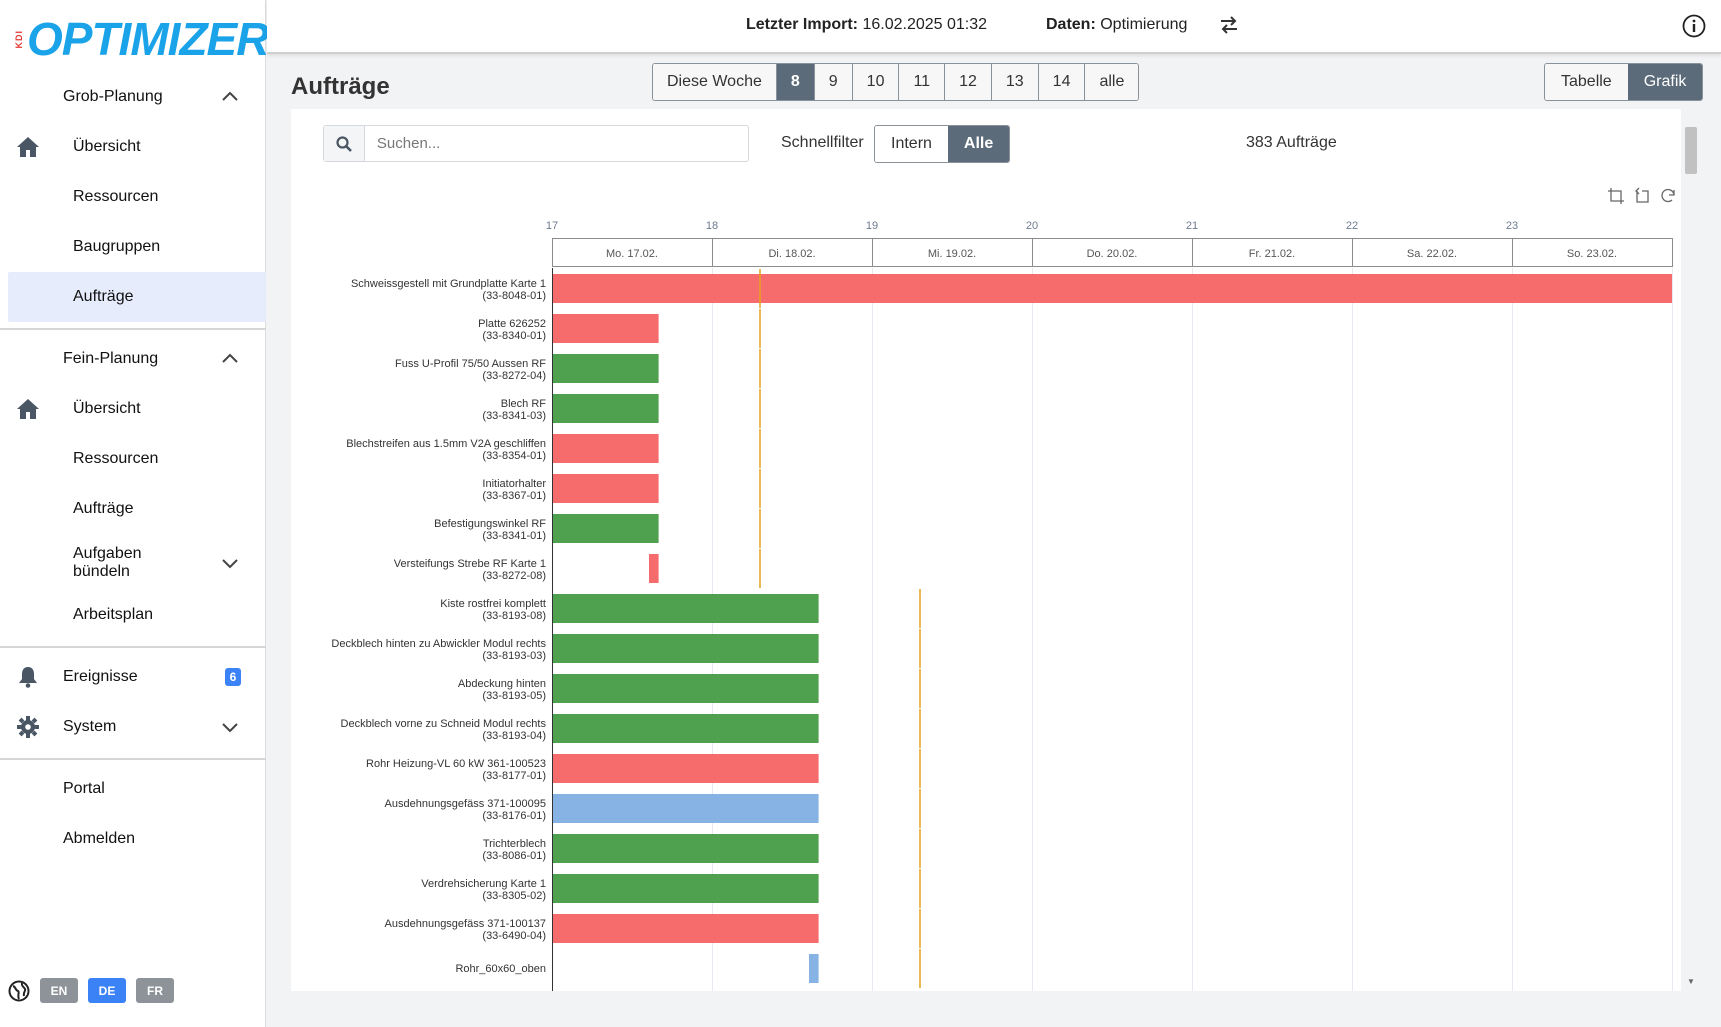  I want to click on import-value: 16.02.2025 01:32, so click(925, 24).